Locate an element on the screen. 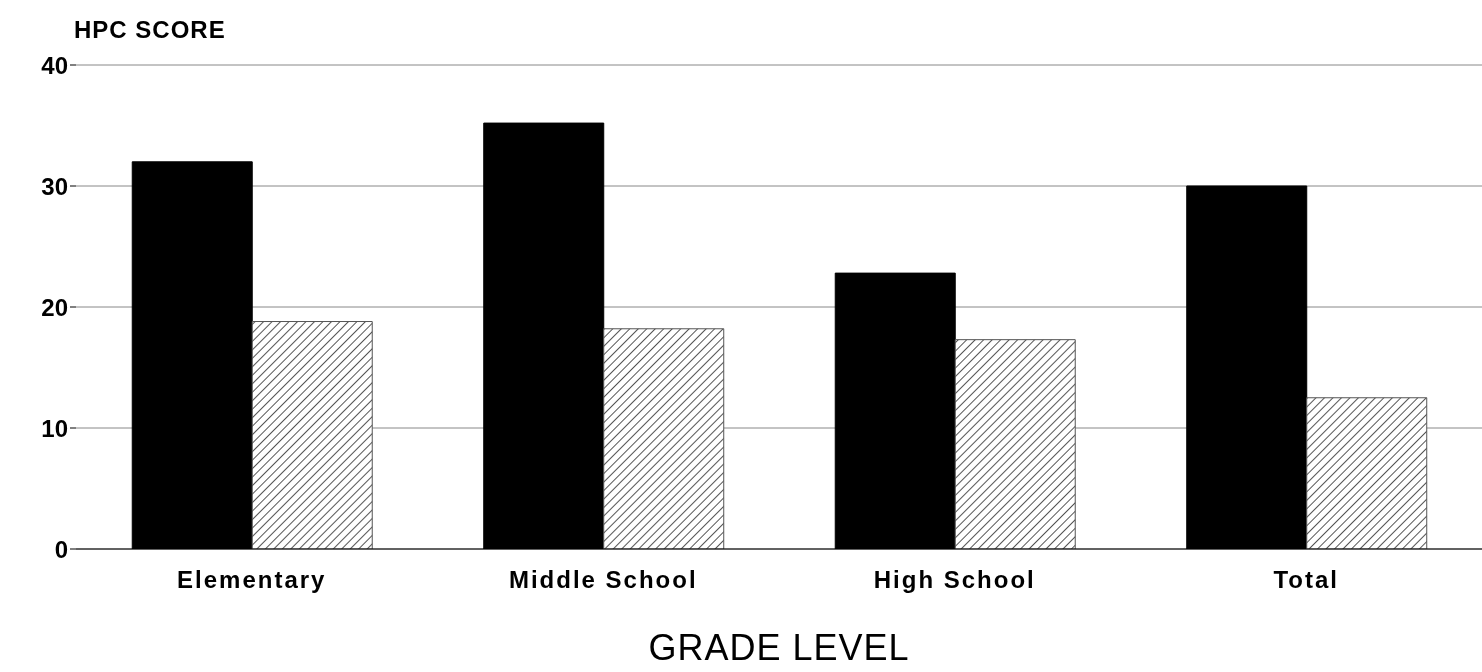 The image size is (1482, 672). y-tick-label: 10 is located at coordinates (54, 428).